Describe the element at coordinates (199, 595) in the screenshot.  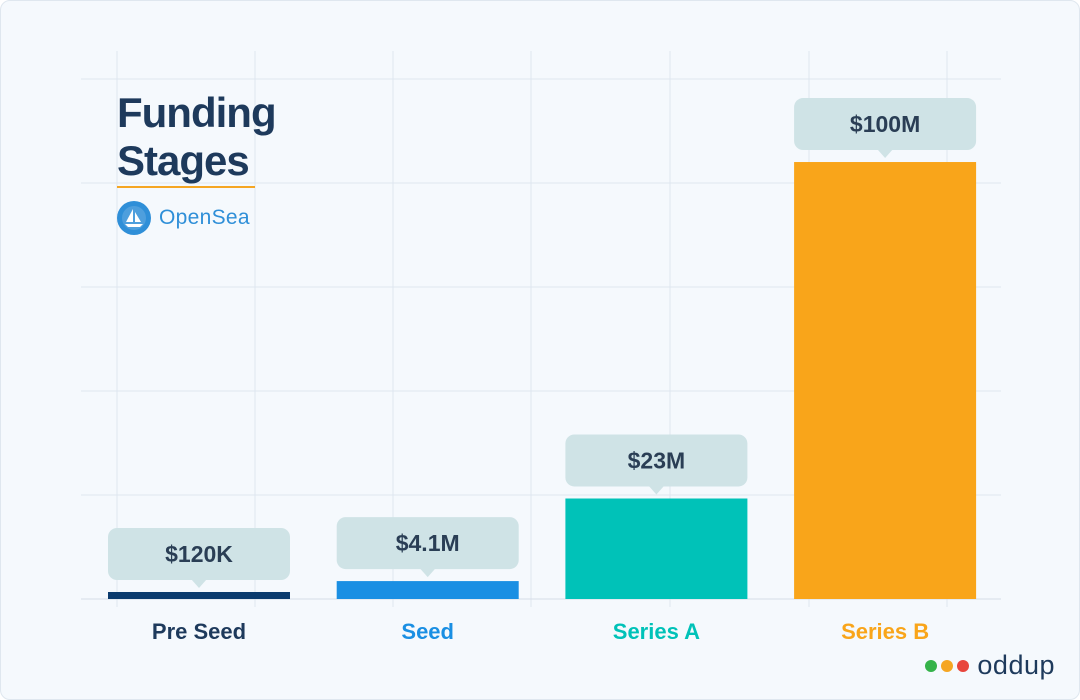
I see `bar-pre-seed` at that location.